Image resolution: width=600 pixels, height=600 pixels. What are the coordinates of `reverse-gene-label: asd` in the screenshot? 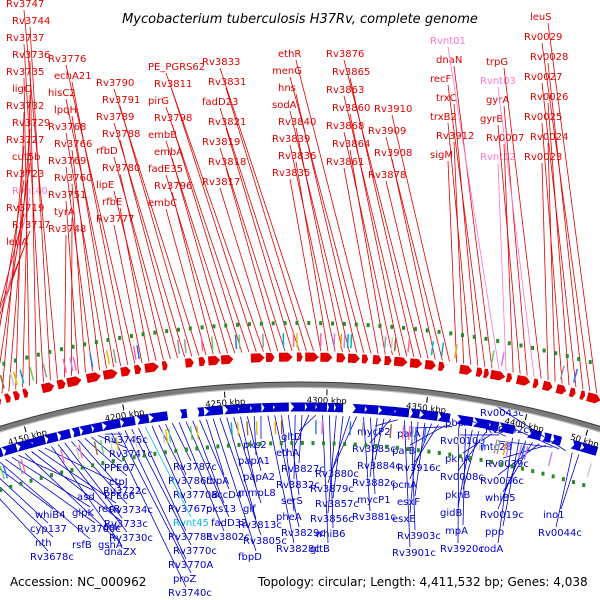 It's located at (86, 497).